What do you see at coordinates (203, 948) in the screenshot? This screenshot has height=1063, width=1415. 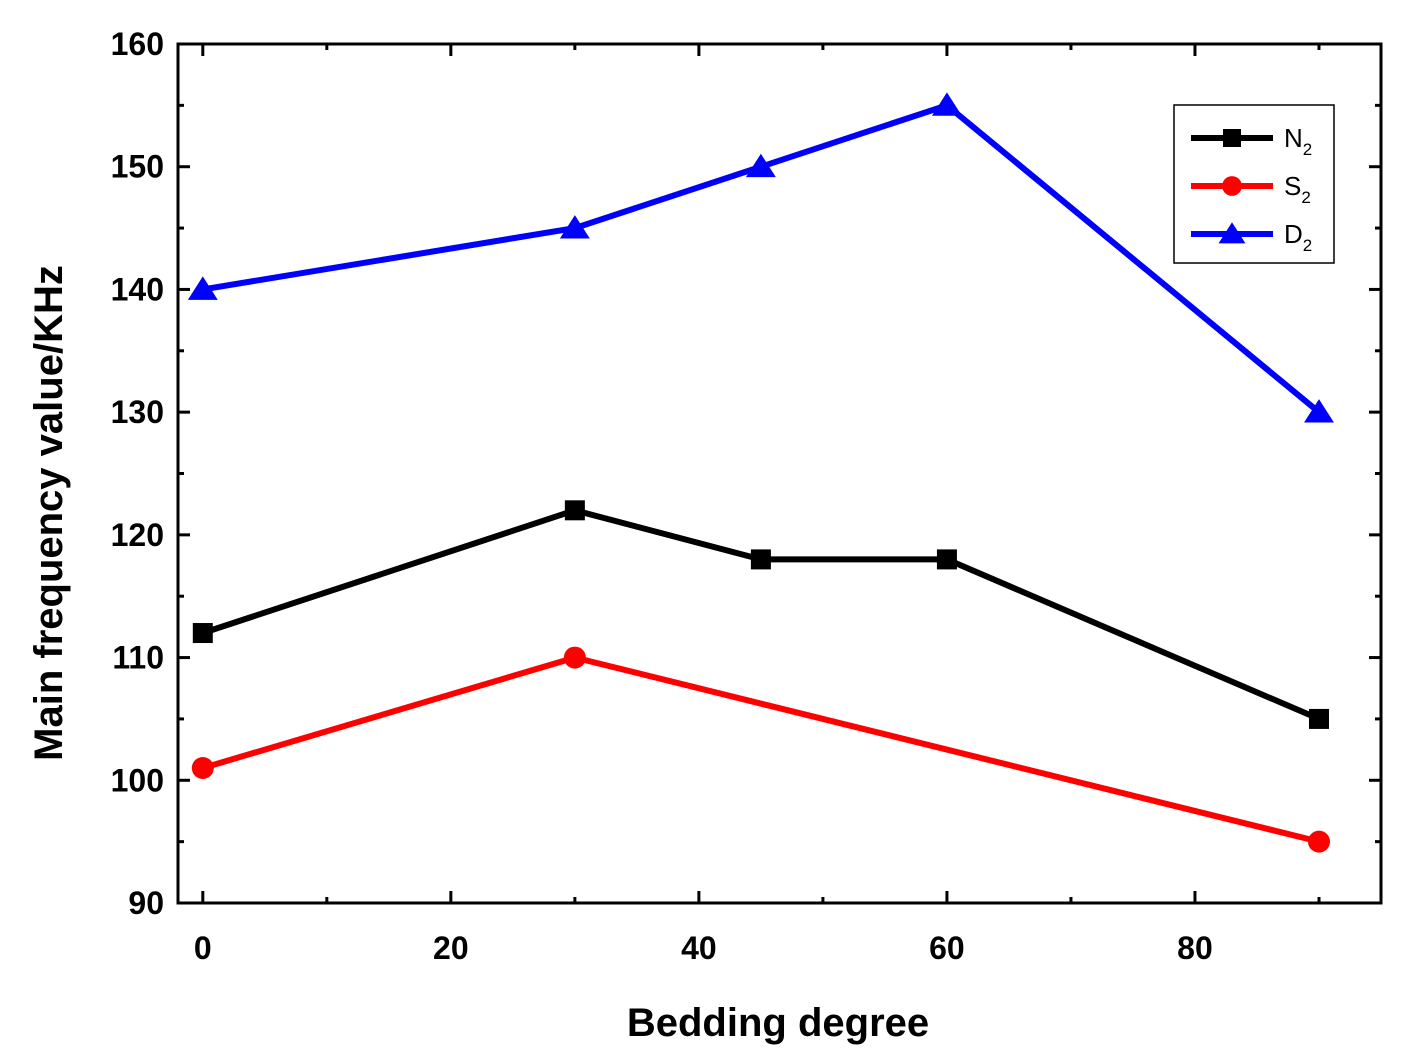 I see `x-tick-label: 0` at bounding box center [203, 948].